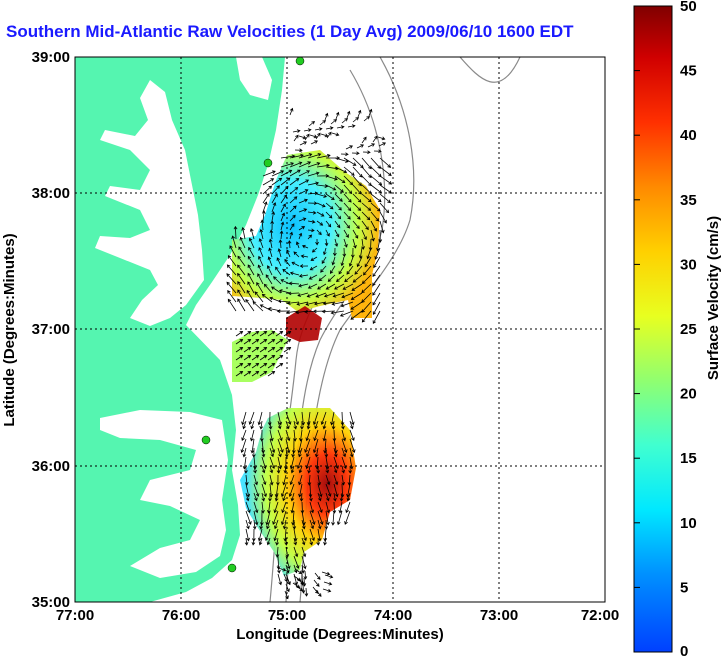  I want to click on lon-tick-label: 76:00, so click(181, 615).